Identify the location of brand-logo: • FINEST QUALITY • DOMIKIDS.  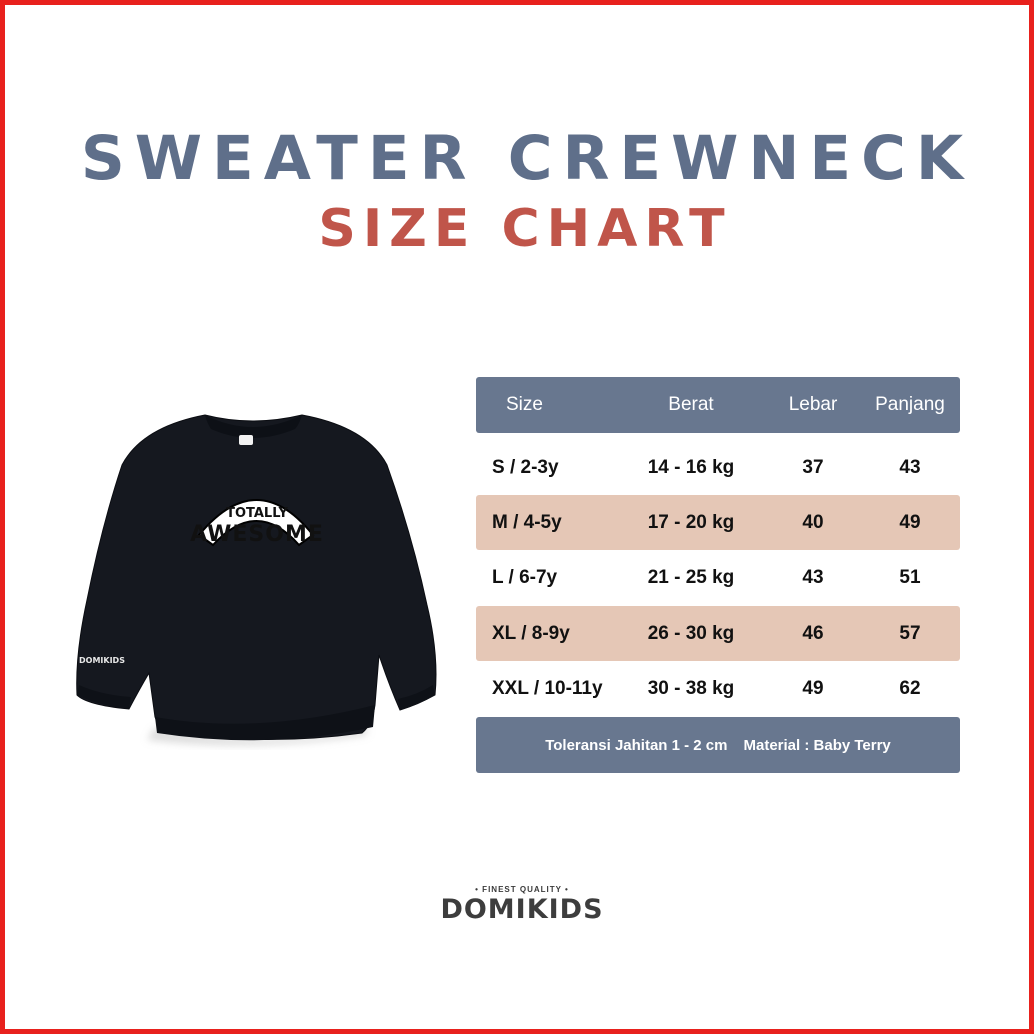
(522, 905).